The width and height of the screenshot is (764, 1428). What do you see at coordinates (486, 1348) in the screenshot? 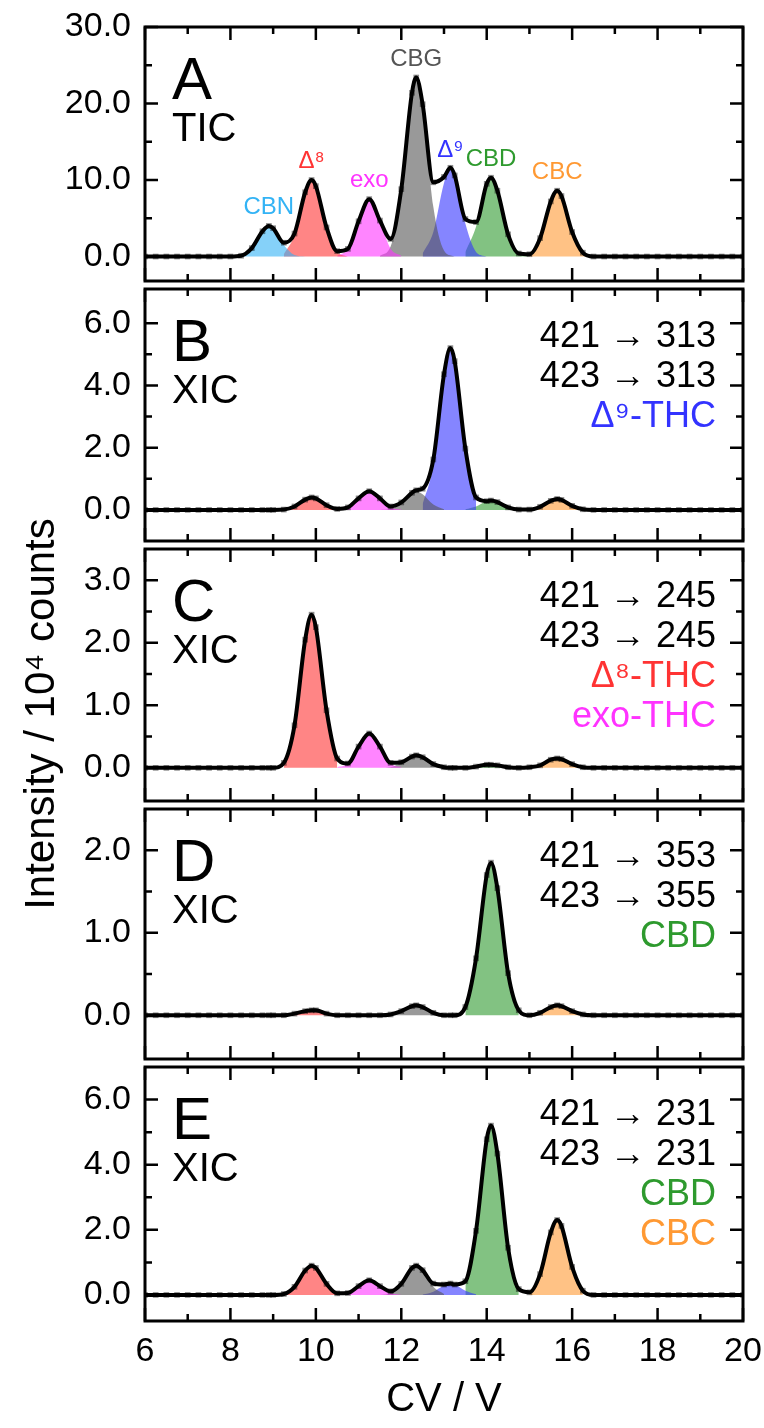
I see `x-tick-label: 14` at bounding box center [486, 1348].